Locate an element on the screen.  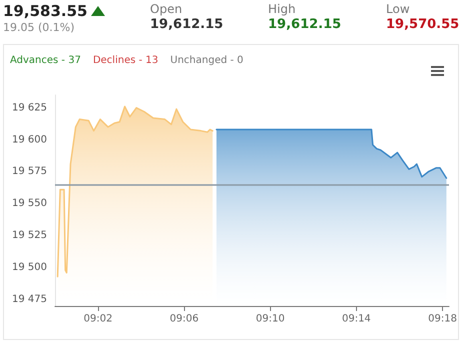
y-tick-label: 19 550 is located at coordinates (29, 204).